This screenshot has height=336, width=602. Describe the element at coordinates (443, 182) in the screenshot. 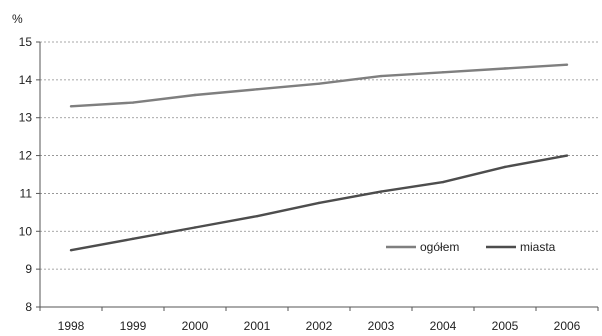

I see `data-point-miasta-2004` at that location.